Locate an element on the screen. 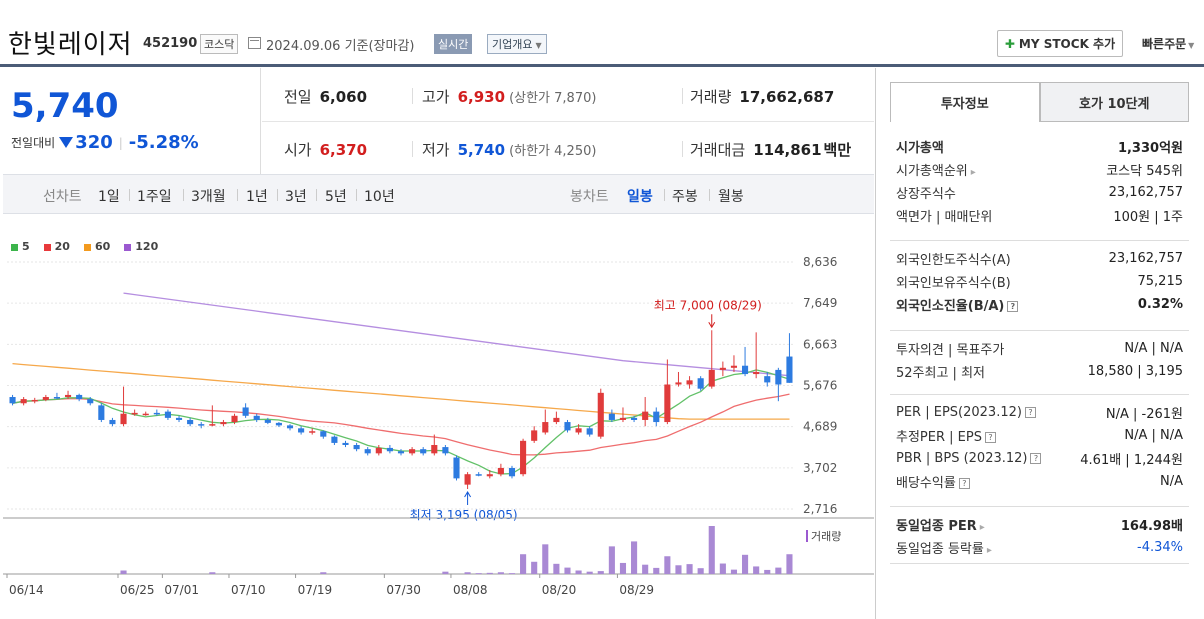 This screenshot has width=1204, height=619. legend-ma60: 60 is located at coordinates (96, 246).